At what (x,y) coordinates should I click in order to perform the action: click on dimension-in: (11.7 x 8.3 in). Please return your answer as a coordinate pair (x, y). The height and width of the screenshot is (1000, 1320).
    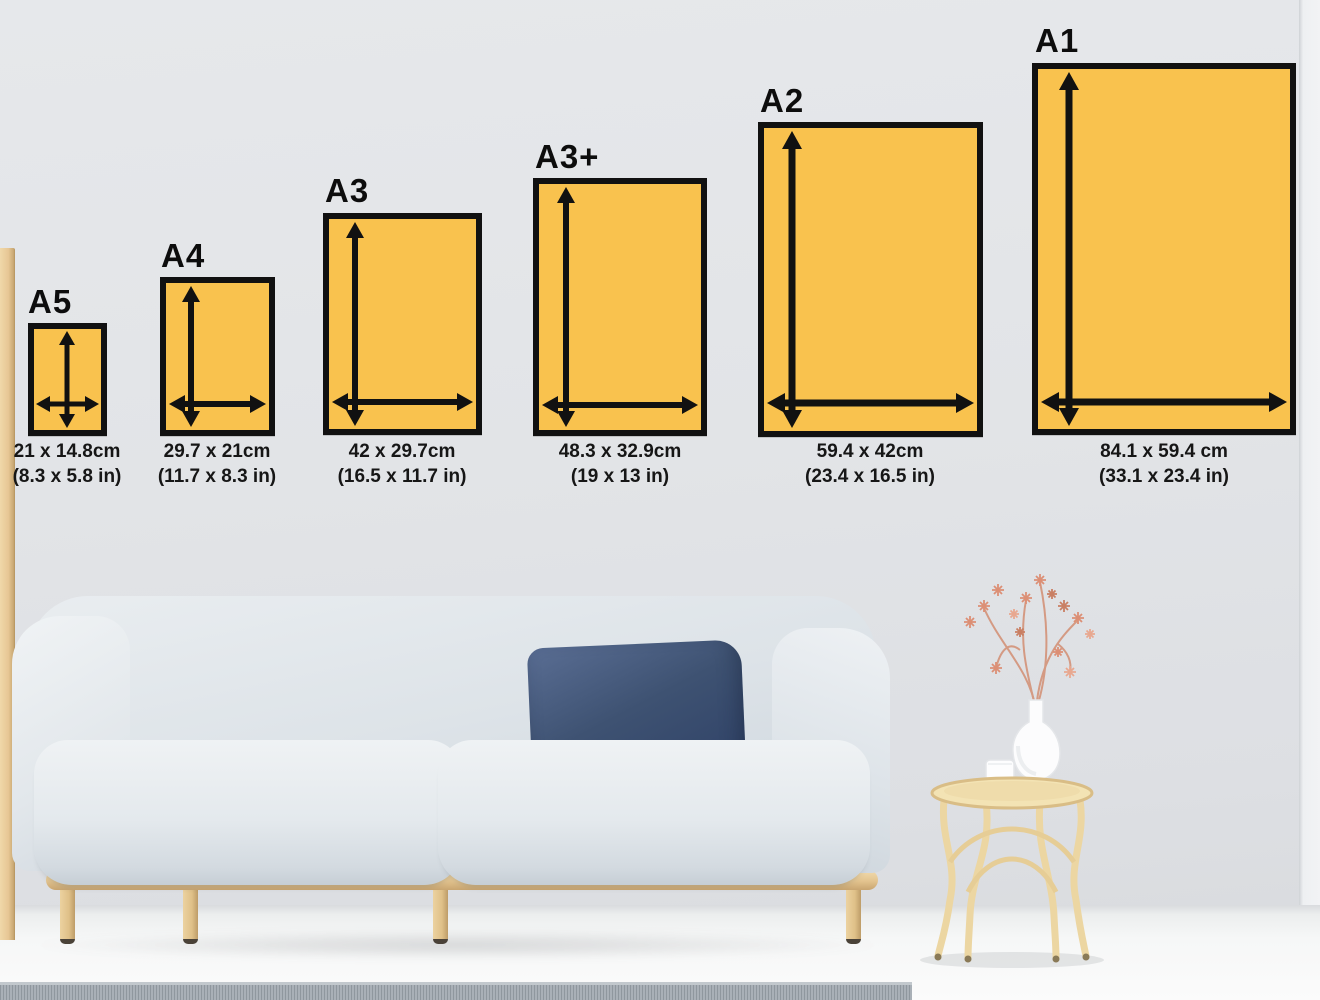
    Looking at the image, I should click on (217, 476).